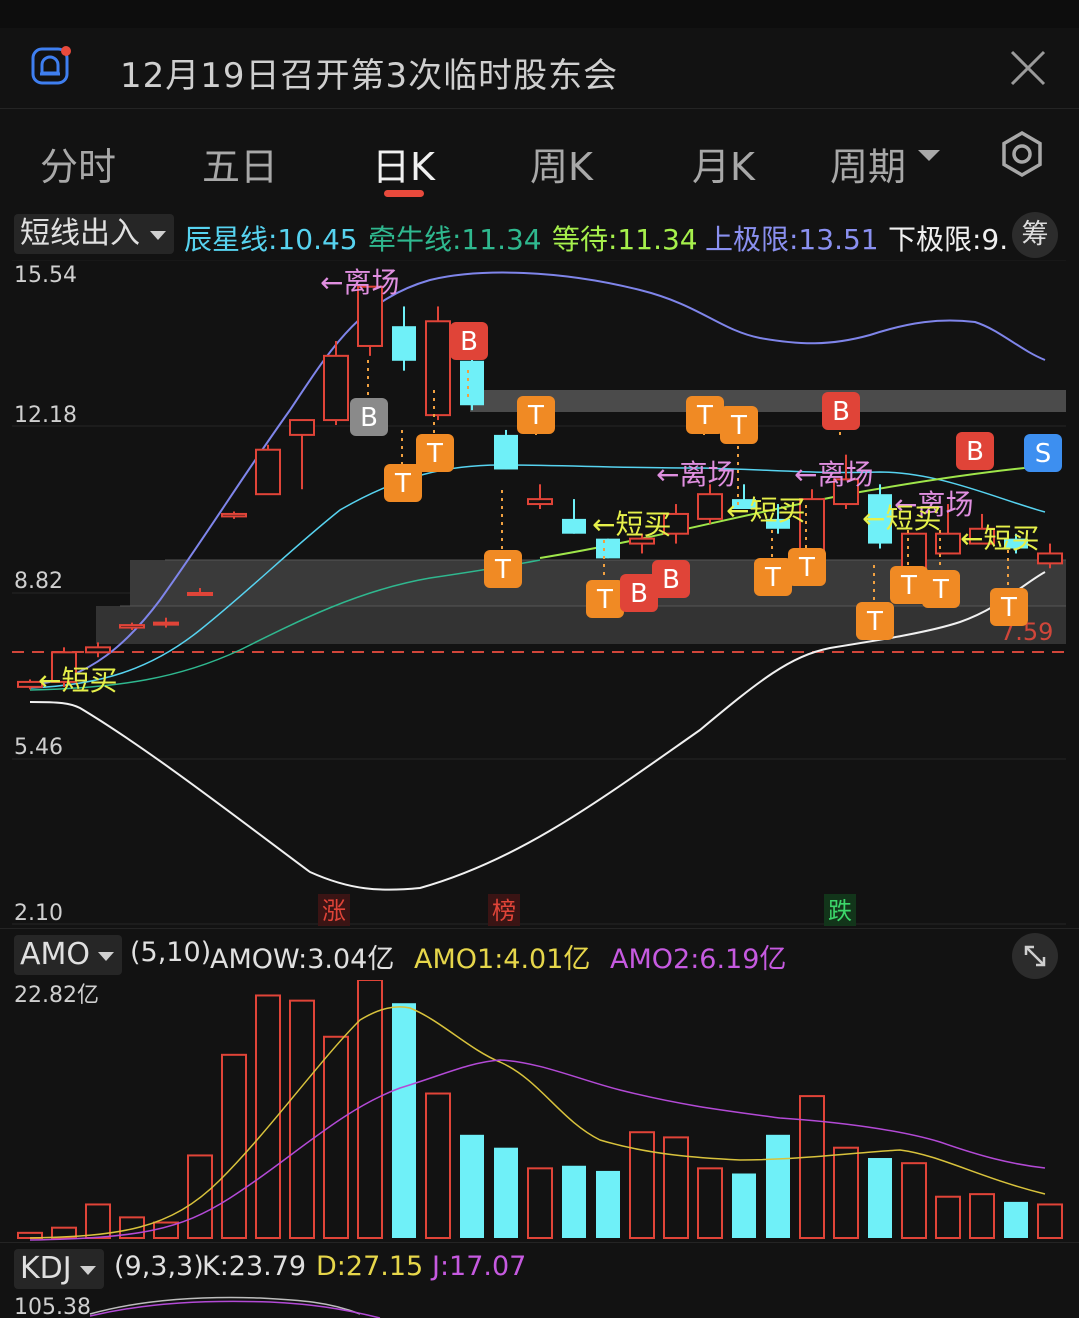  I want to click on kdj-header: KDJ (9,3,3) K:23.79 D:27.15 J:17.07, so click(539, 1268).